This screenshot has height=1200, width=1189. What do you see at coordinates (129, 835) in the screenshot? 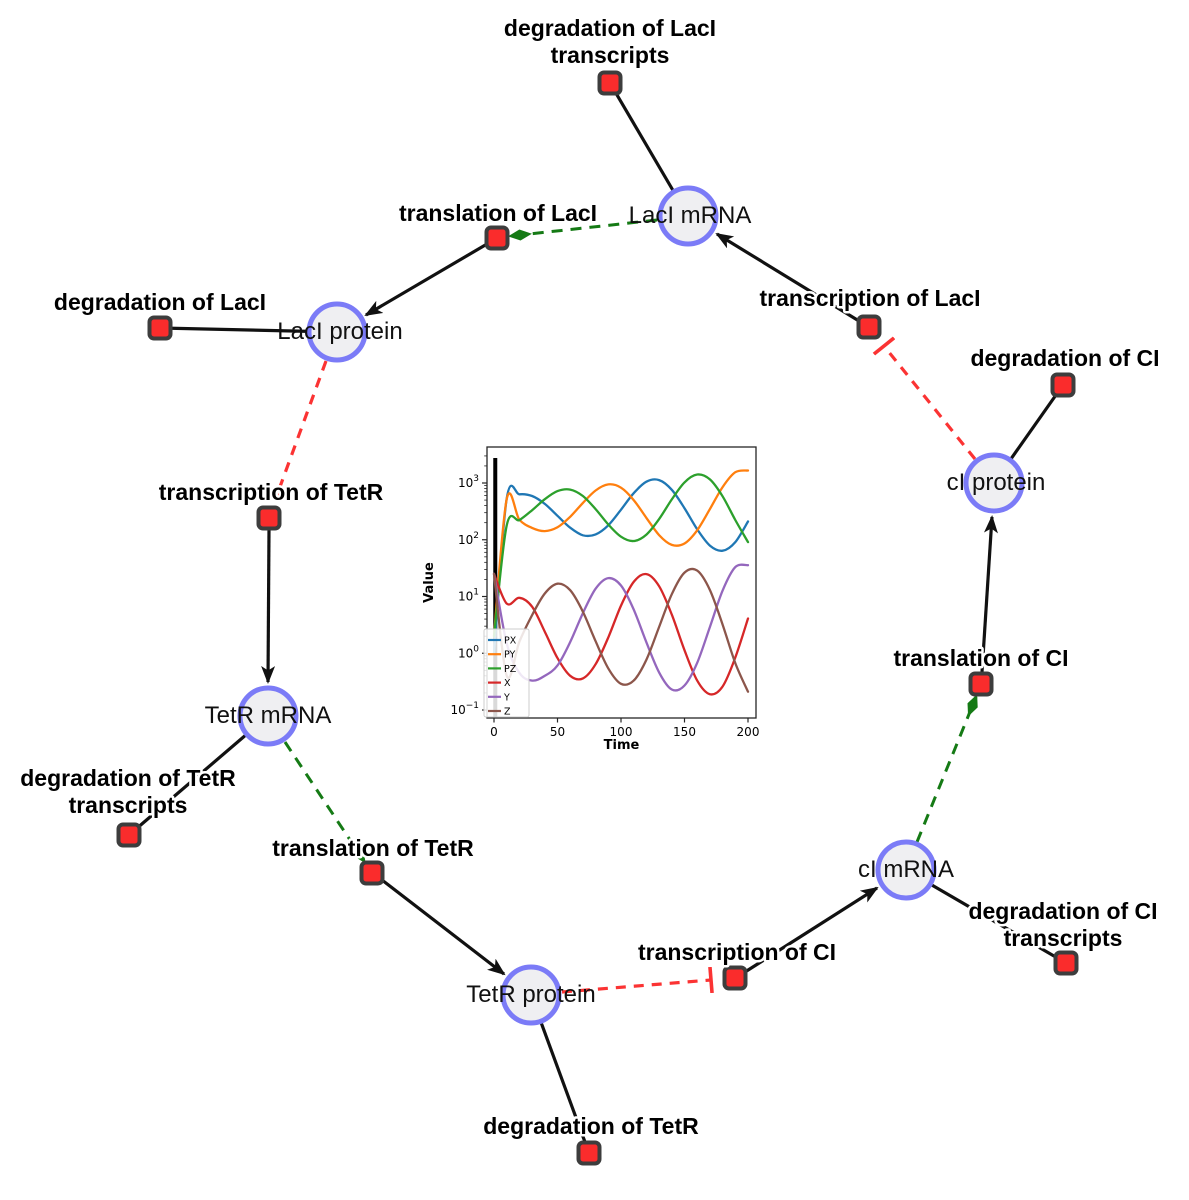
I see `reaction-node-degradation-tetr-transcripts` at bounding box center [129, 835].